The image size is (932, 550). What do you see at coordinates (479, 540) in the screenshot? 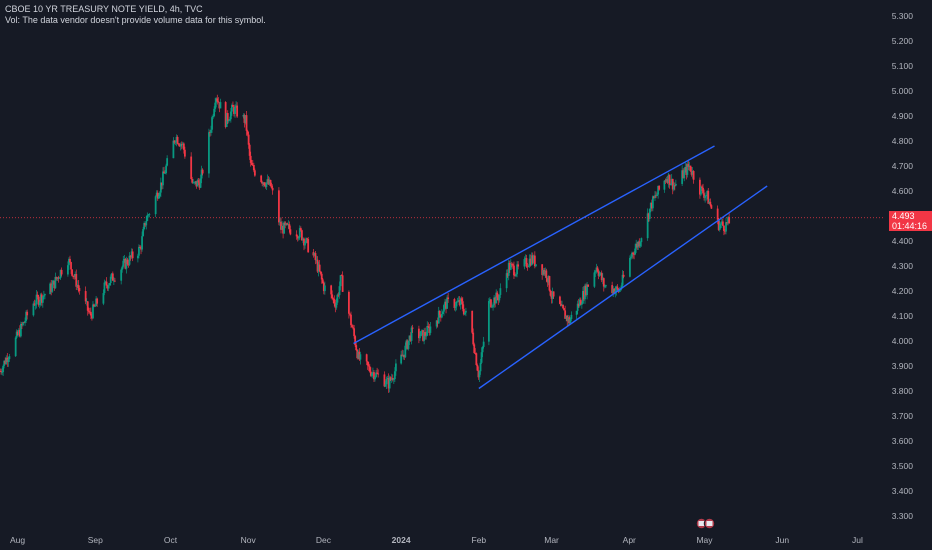
I see `x-tick-label: Feb` at bounding box center [479, 540].